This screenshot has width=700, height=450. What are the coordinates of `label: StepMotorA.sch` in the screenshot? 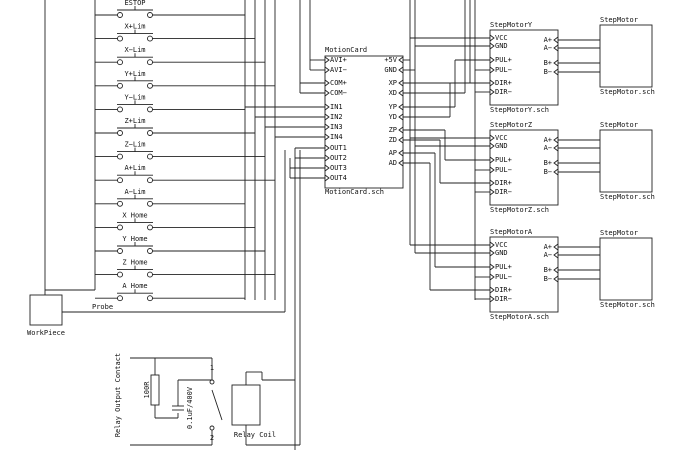 It's located at (519, 317).